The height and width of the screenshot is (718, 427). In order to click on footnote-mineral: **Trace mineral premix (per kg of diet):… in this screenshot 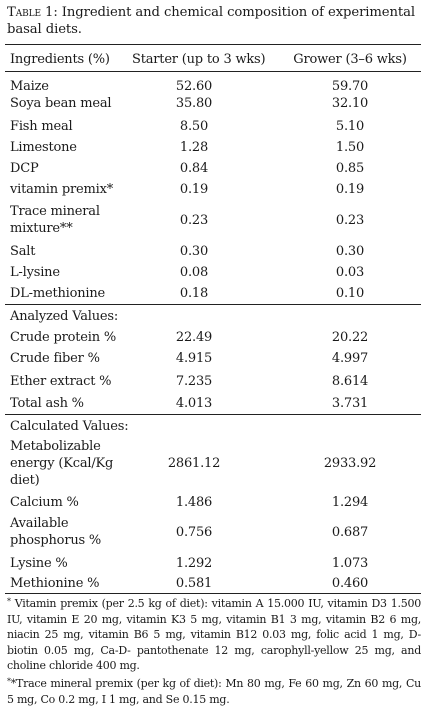, I will do `click(214, 690)`.